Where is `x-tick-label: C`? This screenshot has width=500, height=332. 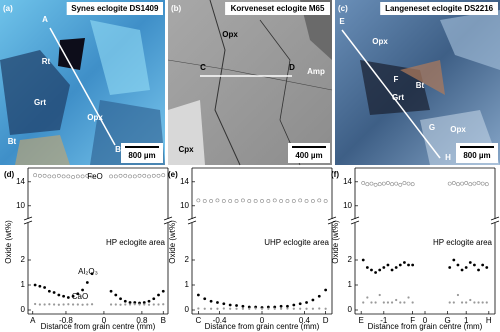
x-tick-label: C is located at coordinates (198, 320).